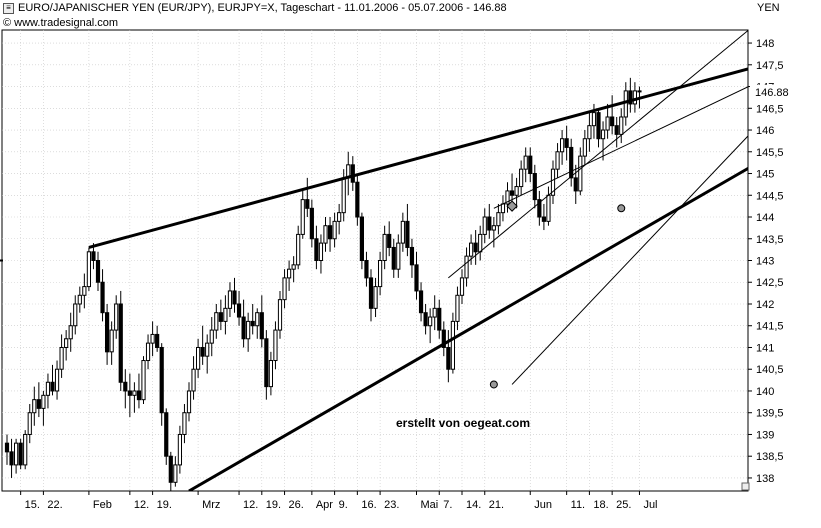 The height and width of the screenshot is (528, 821). I want to click on y-tick-label: 141,5, so click(770, 327).